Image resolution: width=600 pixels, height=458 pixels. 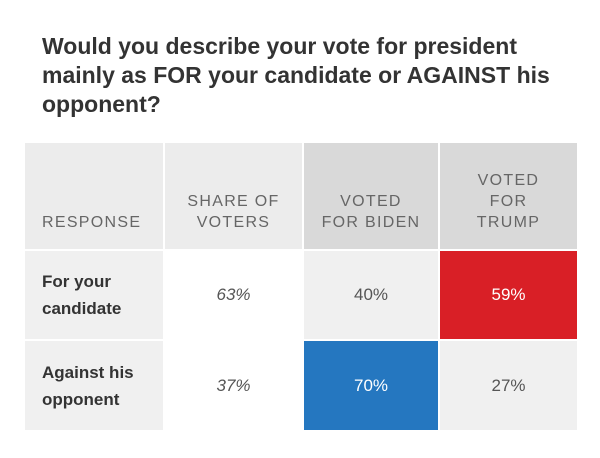 What do you see at coordinates (233, 212) in the screenshot?
I see `header-share-label: SHARE OF VOTERS` at bounding box center [233, 212].